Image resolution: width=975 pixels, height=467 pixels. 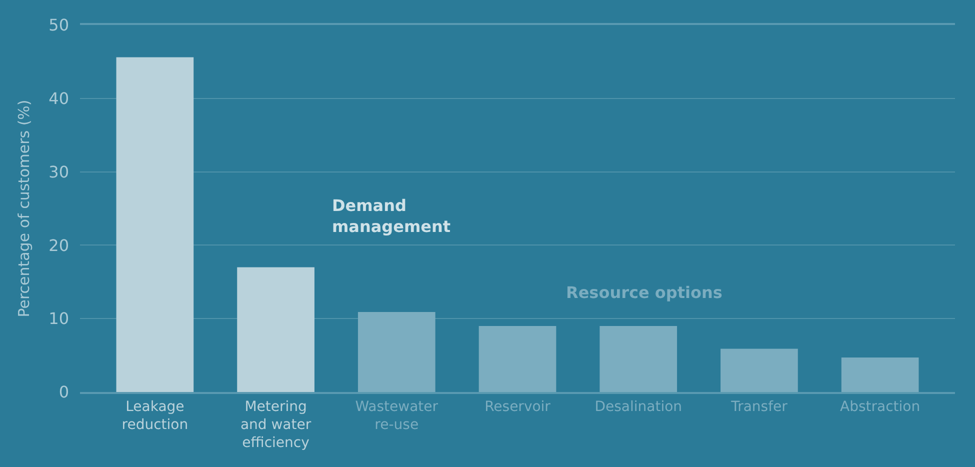 What do you see at coordinates (58, 245) in the screenshot?
I see `y-tick-label: 20` at bounding box center [58, 245].